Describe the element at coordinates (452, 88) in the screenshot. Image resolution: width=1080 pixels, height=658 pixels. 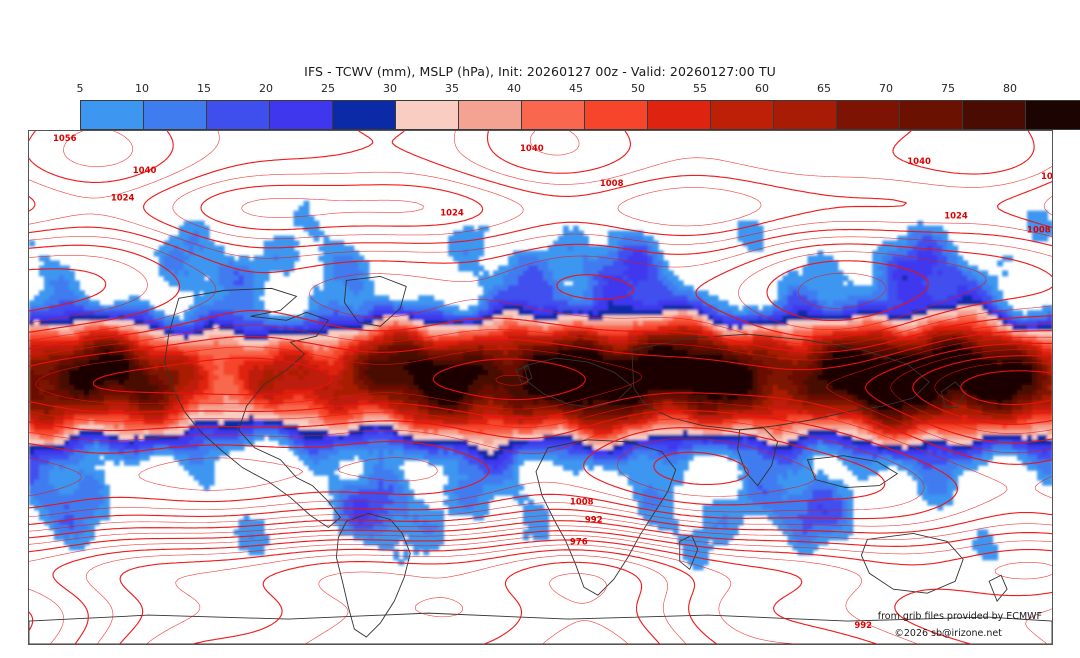
I see `colorbar-tick: 35` at that location.